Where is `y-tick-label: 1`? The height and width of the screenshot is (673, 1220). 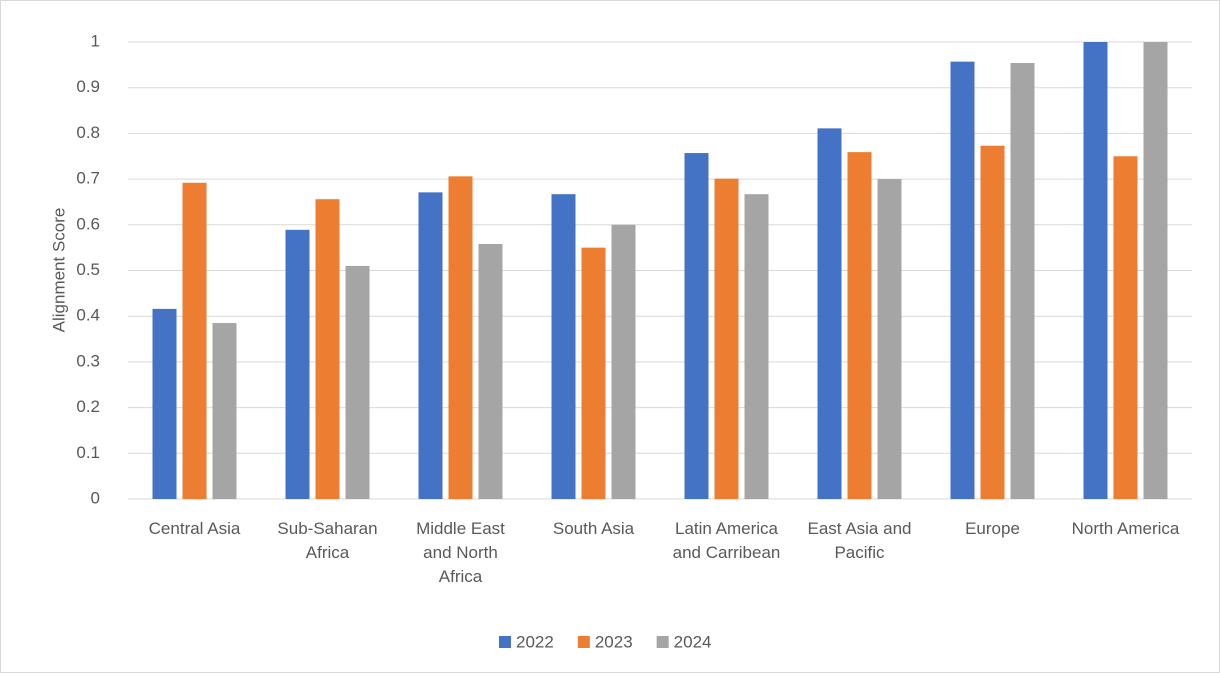 y-tick-label: 1 is located at coordinates (95, 40).